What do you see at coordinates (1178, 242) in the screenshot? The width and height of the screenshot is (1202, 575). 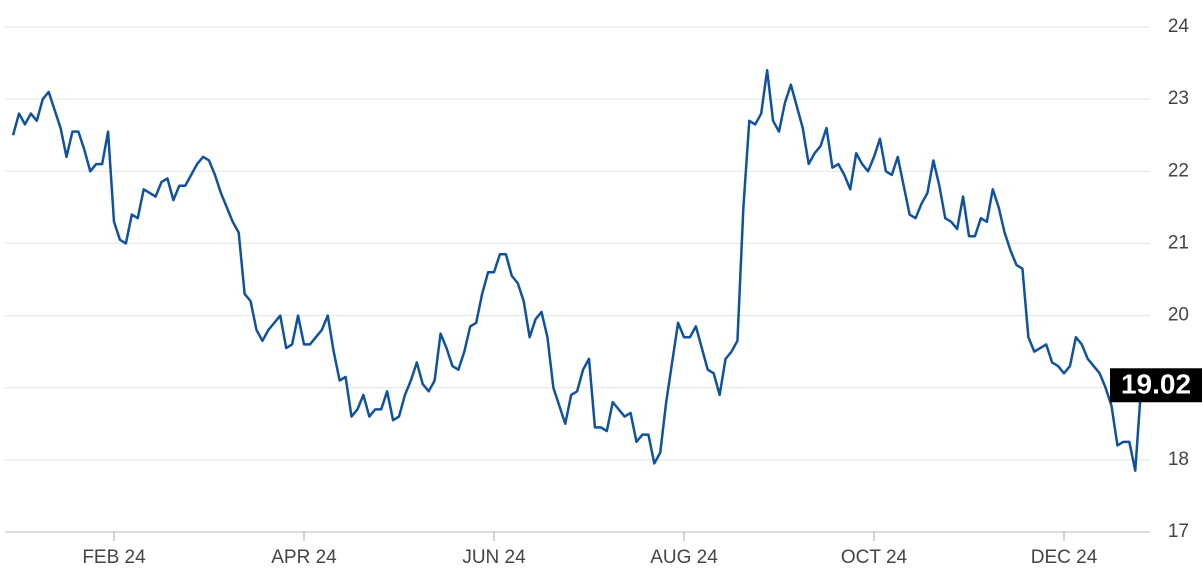 I see `y-tick-label: 21` at bounding box center [1178, 242].